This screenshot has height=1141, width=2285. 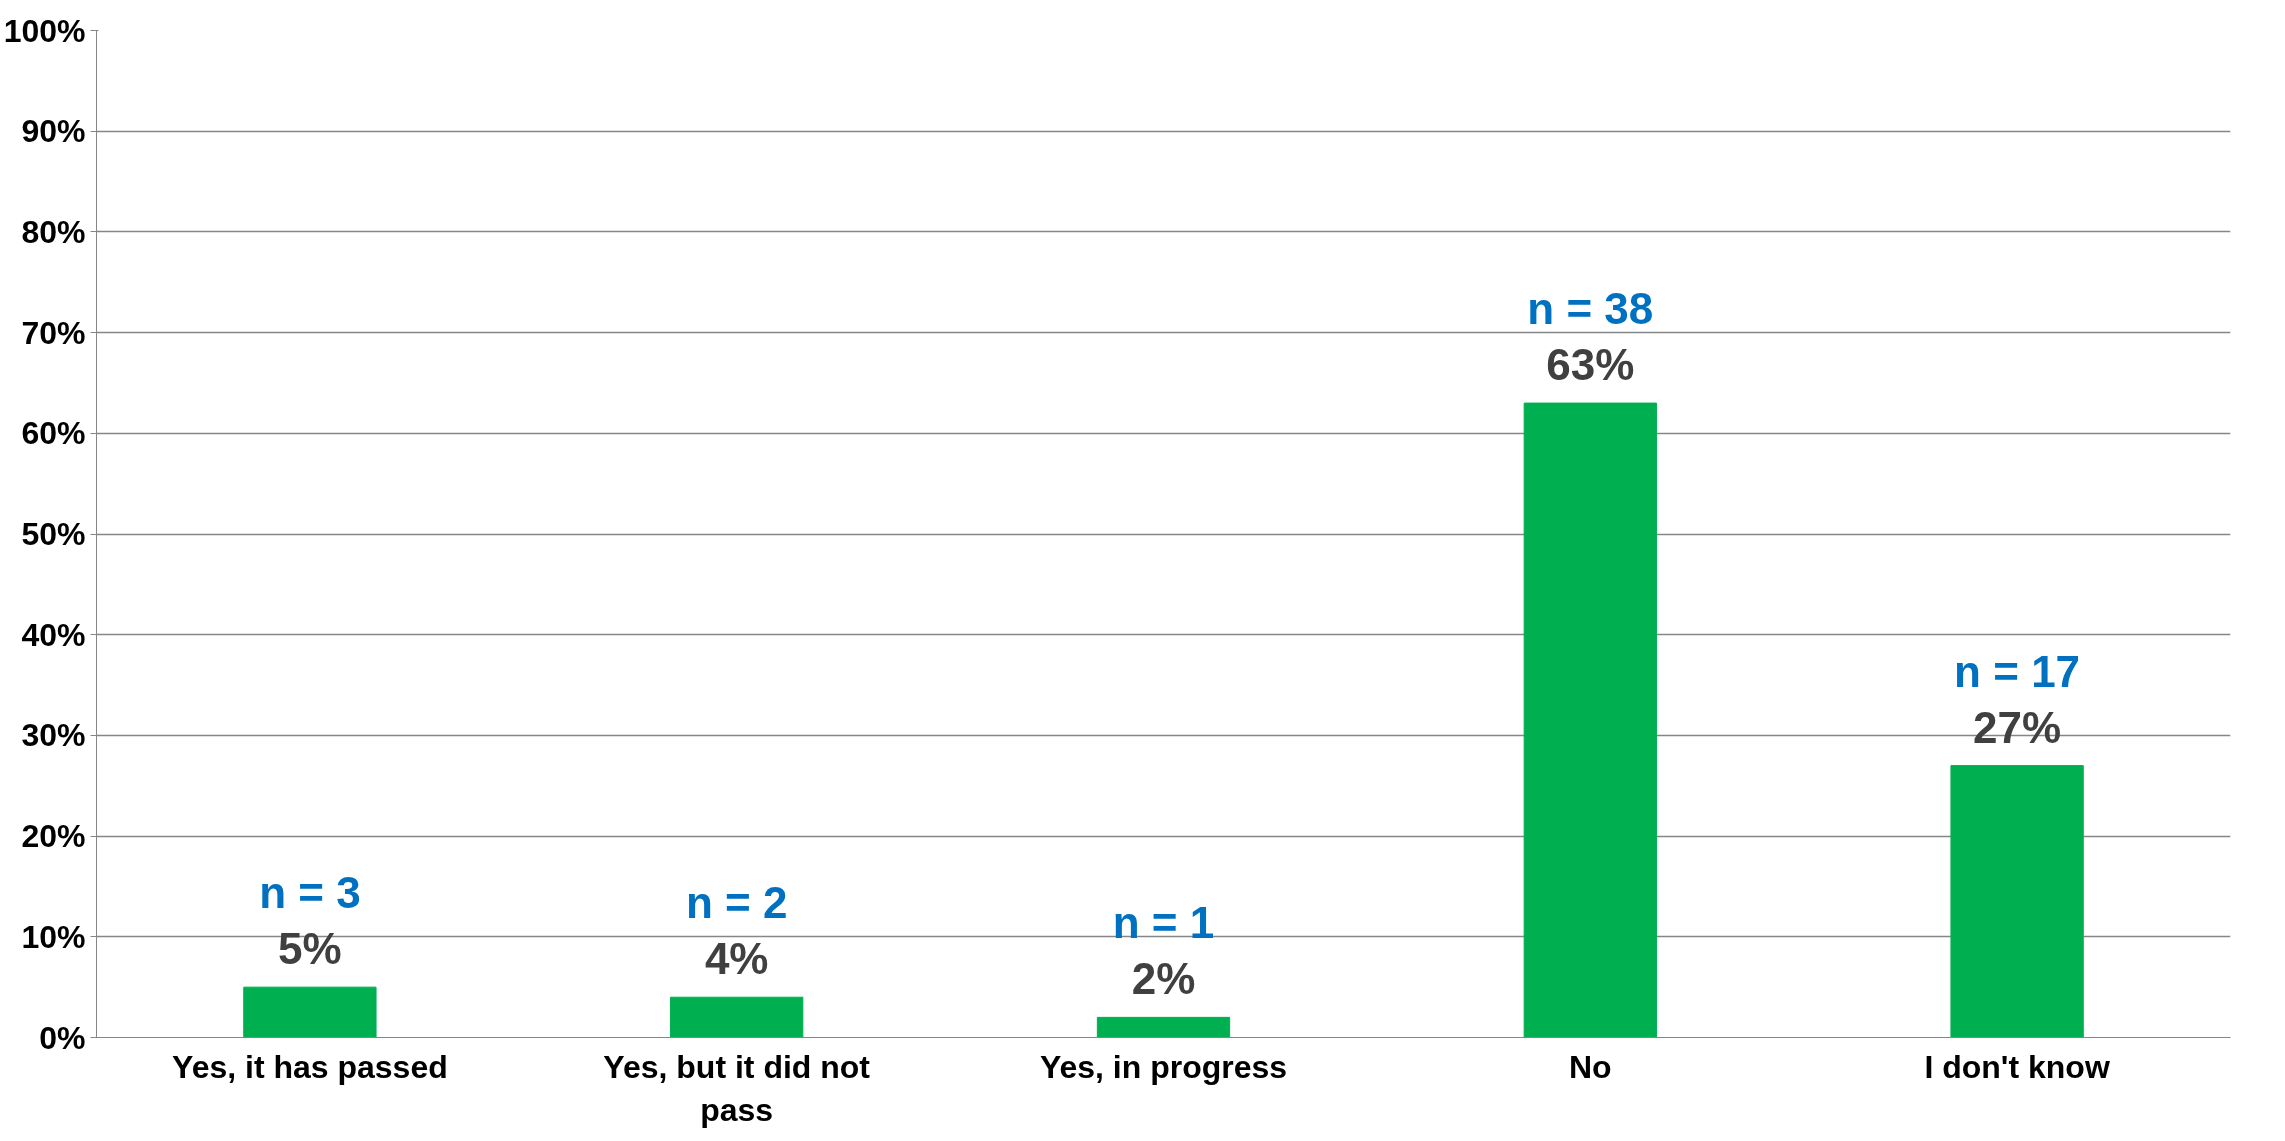 What do you see at coordinates (53, 936) in the screenshot?
I see `y-tick-label: 10%` at bounding box center [53, 936].